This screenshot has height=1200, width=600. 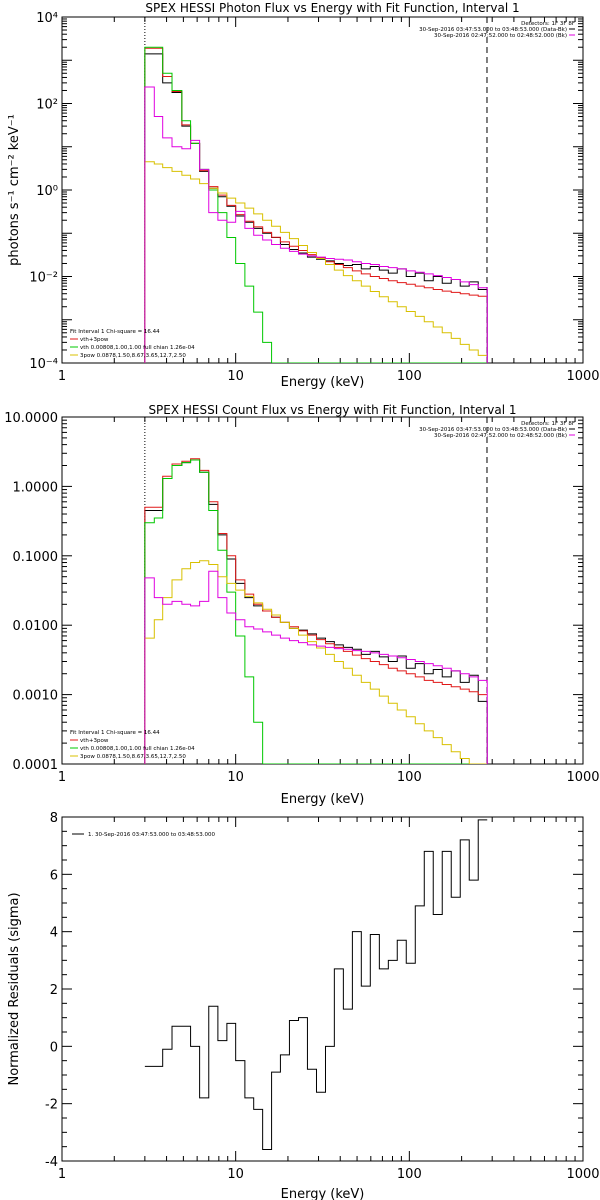 What do you see at coordinates (36, 557) in the screenshot?
I see `y-tick-label: 0.1000` at bounding box center [36, 557].